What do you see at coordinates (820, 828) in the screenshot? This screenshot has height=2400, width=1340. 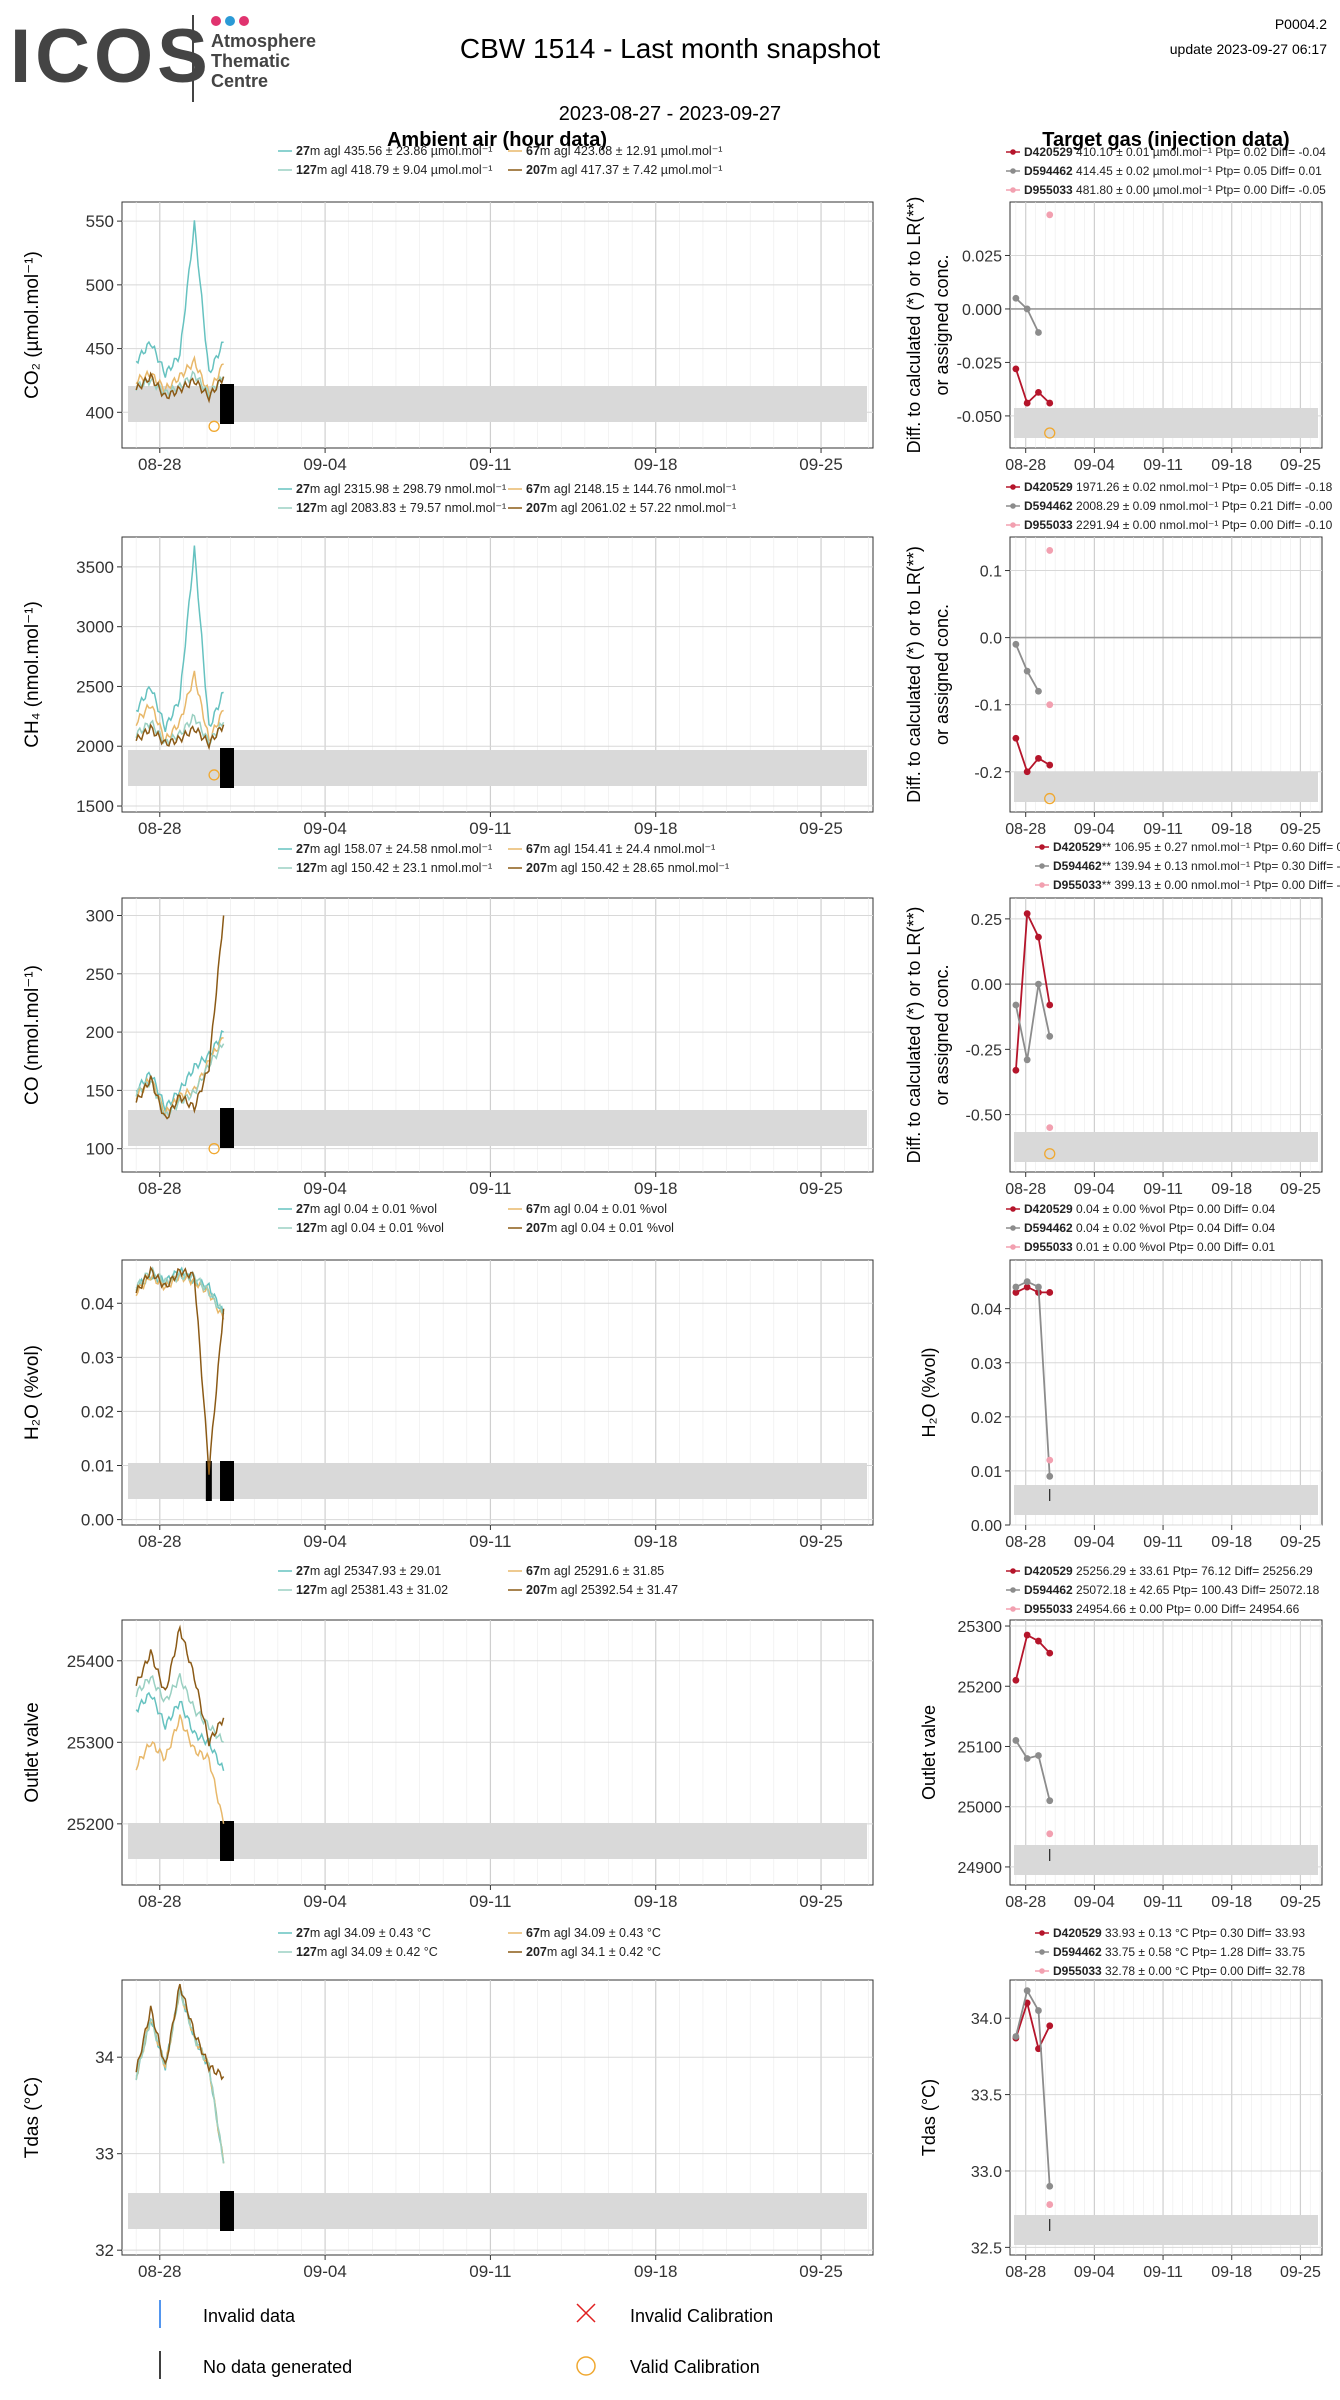 I see `p1-ambient-xtick-label: 09-25` at bounding box center [820, 828].